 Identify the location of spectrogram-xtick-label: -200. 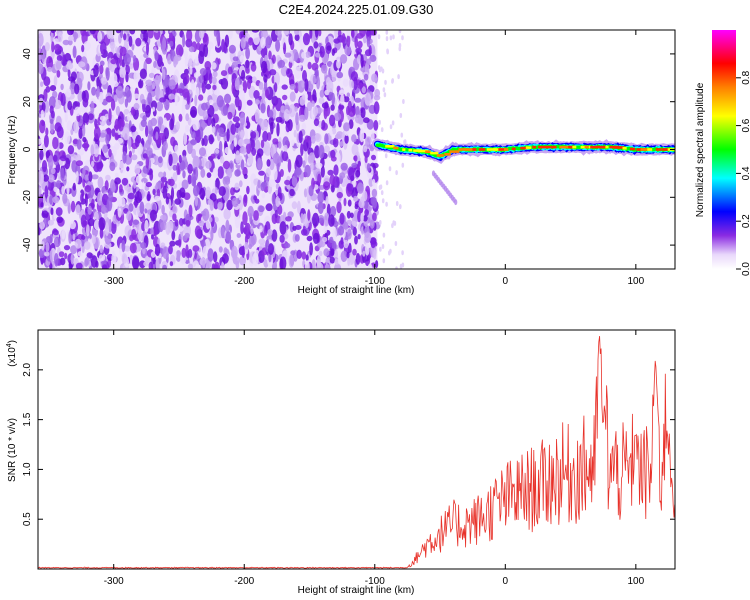
(244, 281).